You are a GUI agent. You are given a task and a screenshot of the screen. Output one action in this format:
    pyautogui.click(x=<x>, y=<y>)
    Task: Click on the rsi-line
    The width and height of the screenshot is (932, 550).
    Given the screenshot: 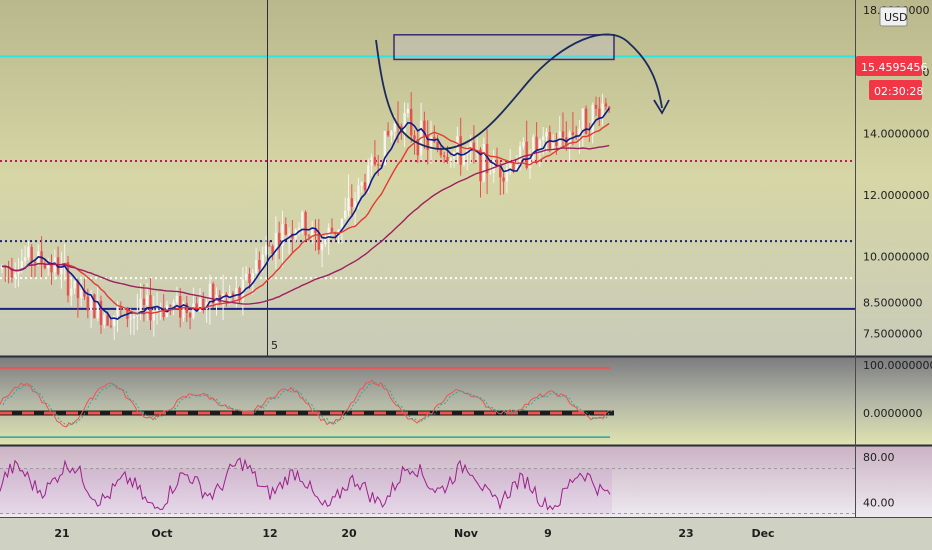 What is the action you would take?
    pyautogui.click(x=305, y=484)
    